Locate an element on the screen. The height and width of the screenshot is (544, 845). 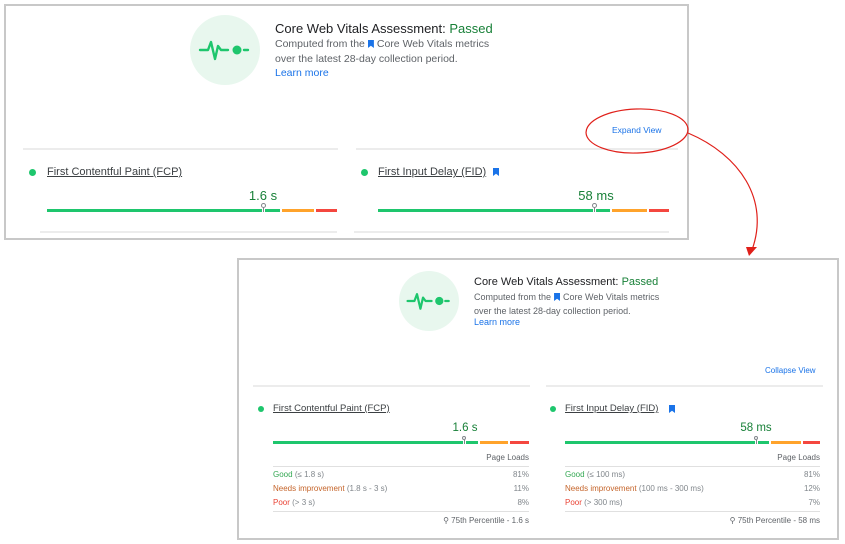
row-range: (100 ms - 300 ms) is located at coordinates (671, 488).